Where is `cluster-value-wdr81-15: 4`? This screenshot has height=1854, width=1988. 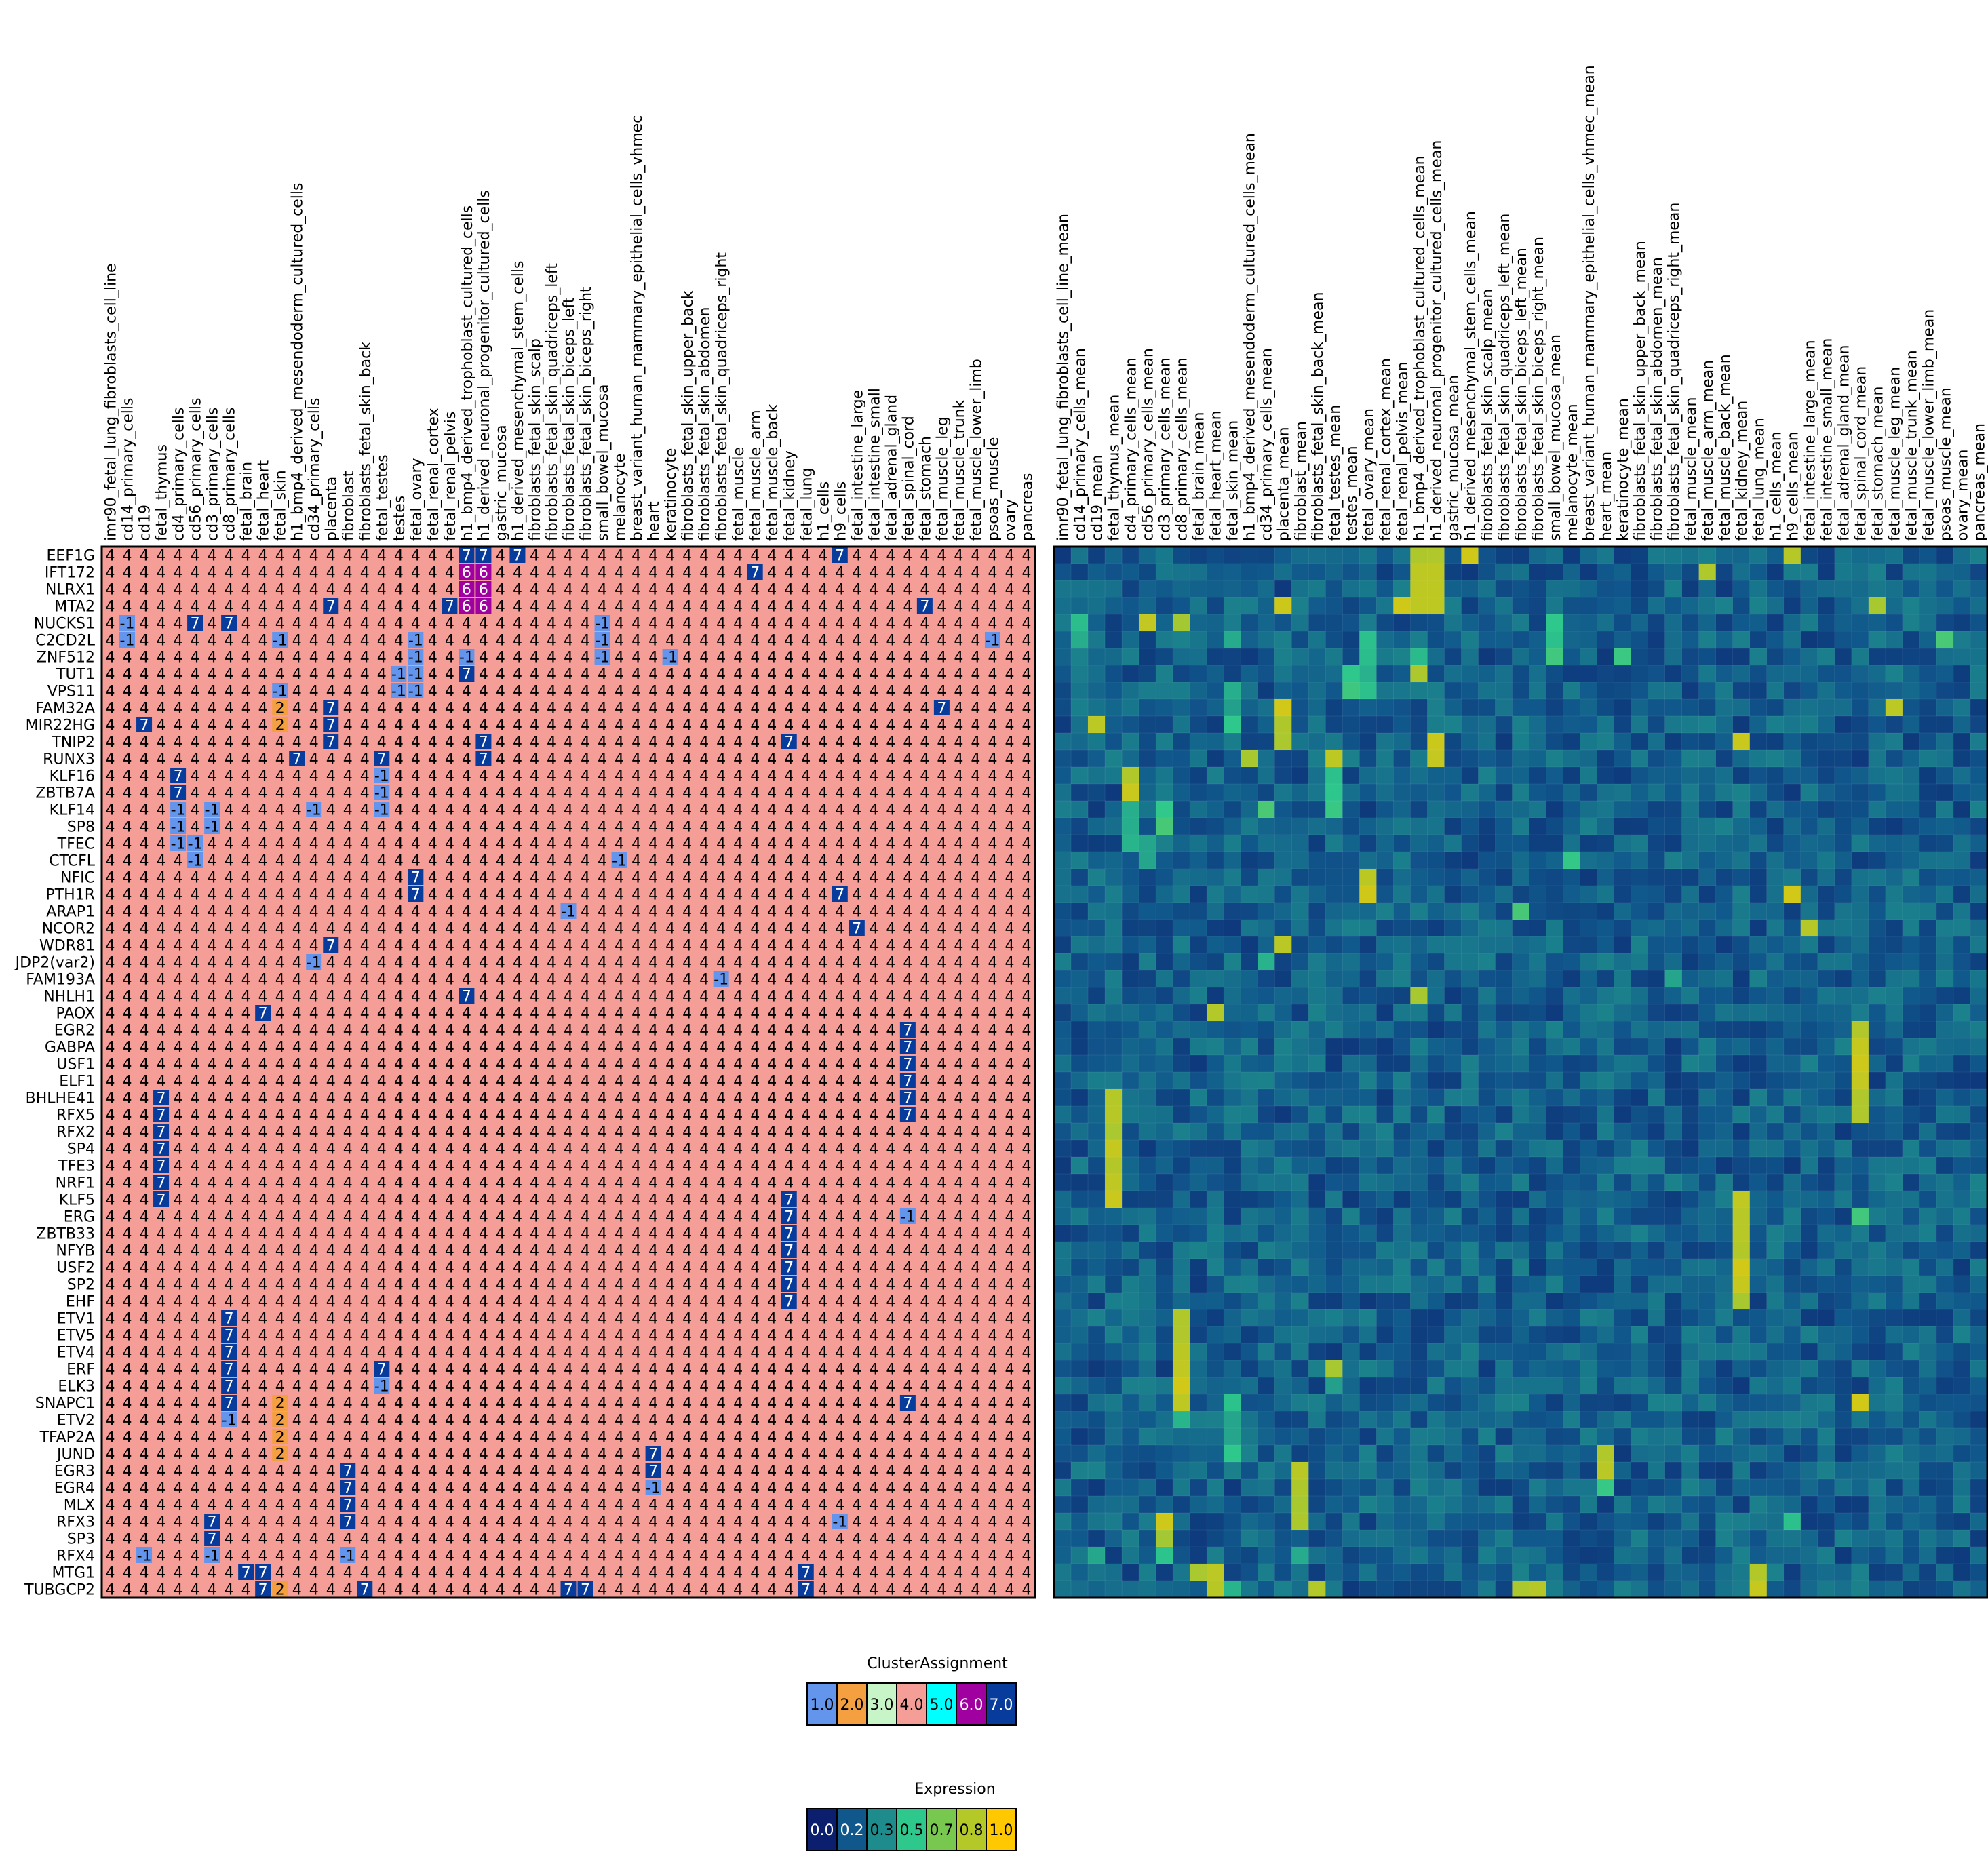 cluster-value-wdr81-15: 4 is located at coordinates (365, 947).